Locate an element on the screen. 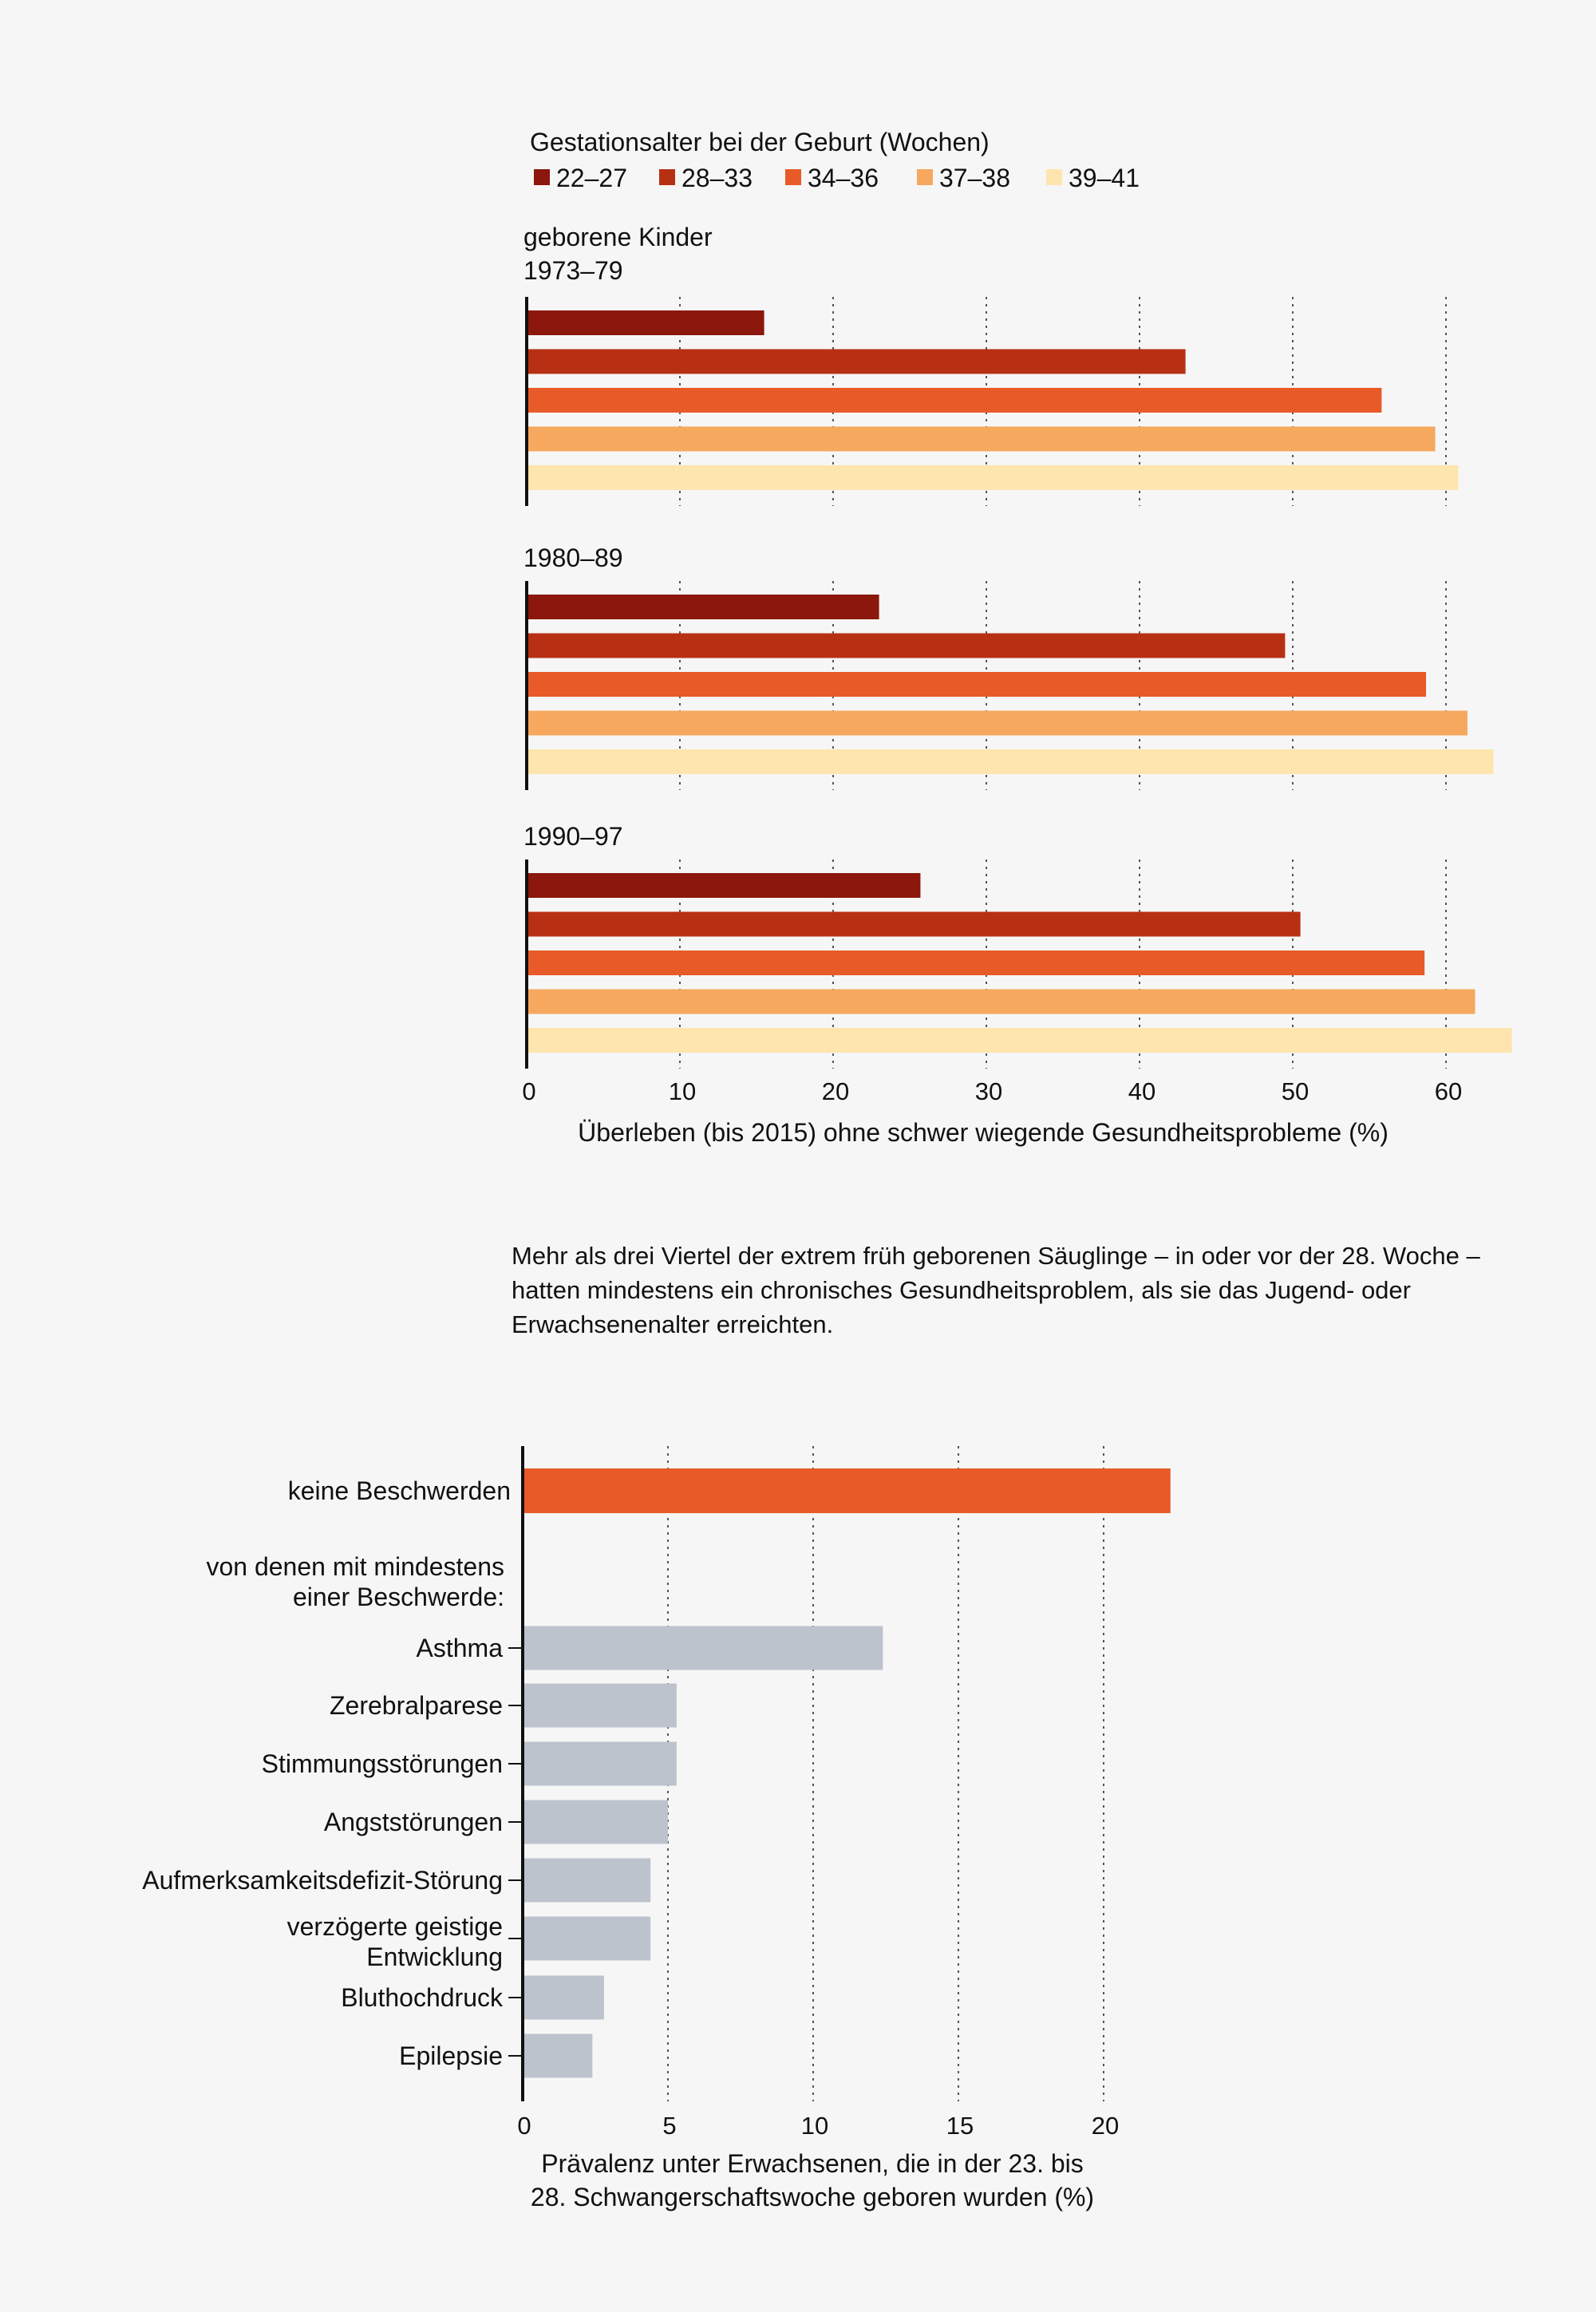 The width and height of the screenshot is (1596, 2312). legend-title: Gestationsalter bei der Geburt (Wochen) is located at coordinates (760, 142).